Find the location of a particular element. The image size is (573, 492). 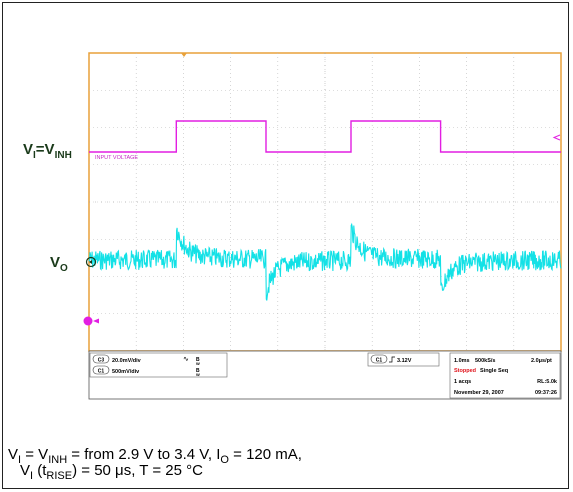

channel-badge-b is located at coordinates (101, 370).